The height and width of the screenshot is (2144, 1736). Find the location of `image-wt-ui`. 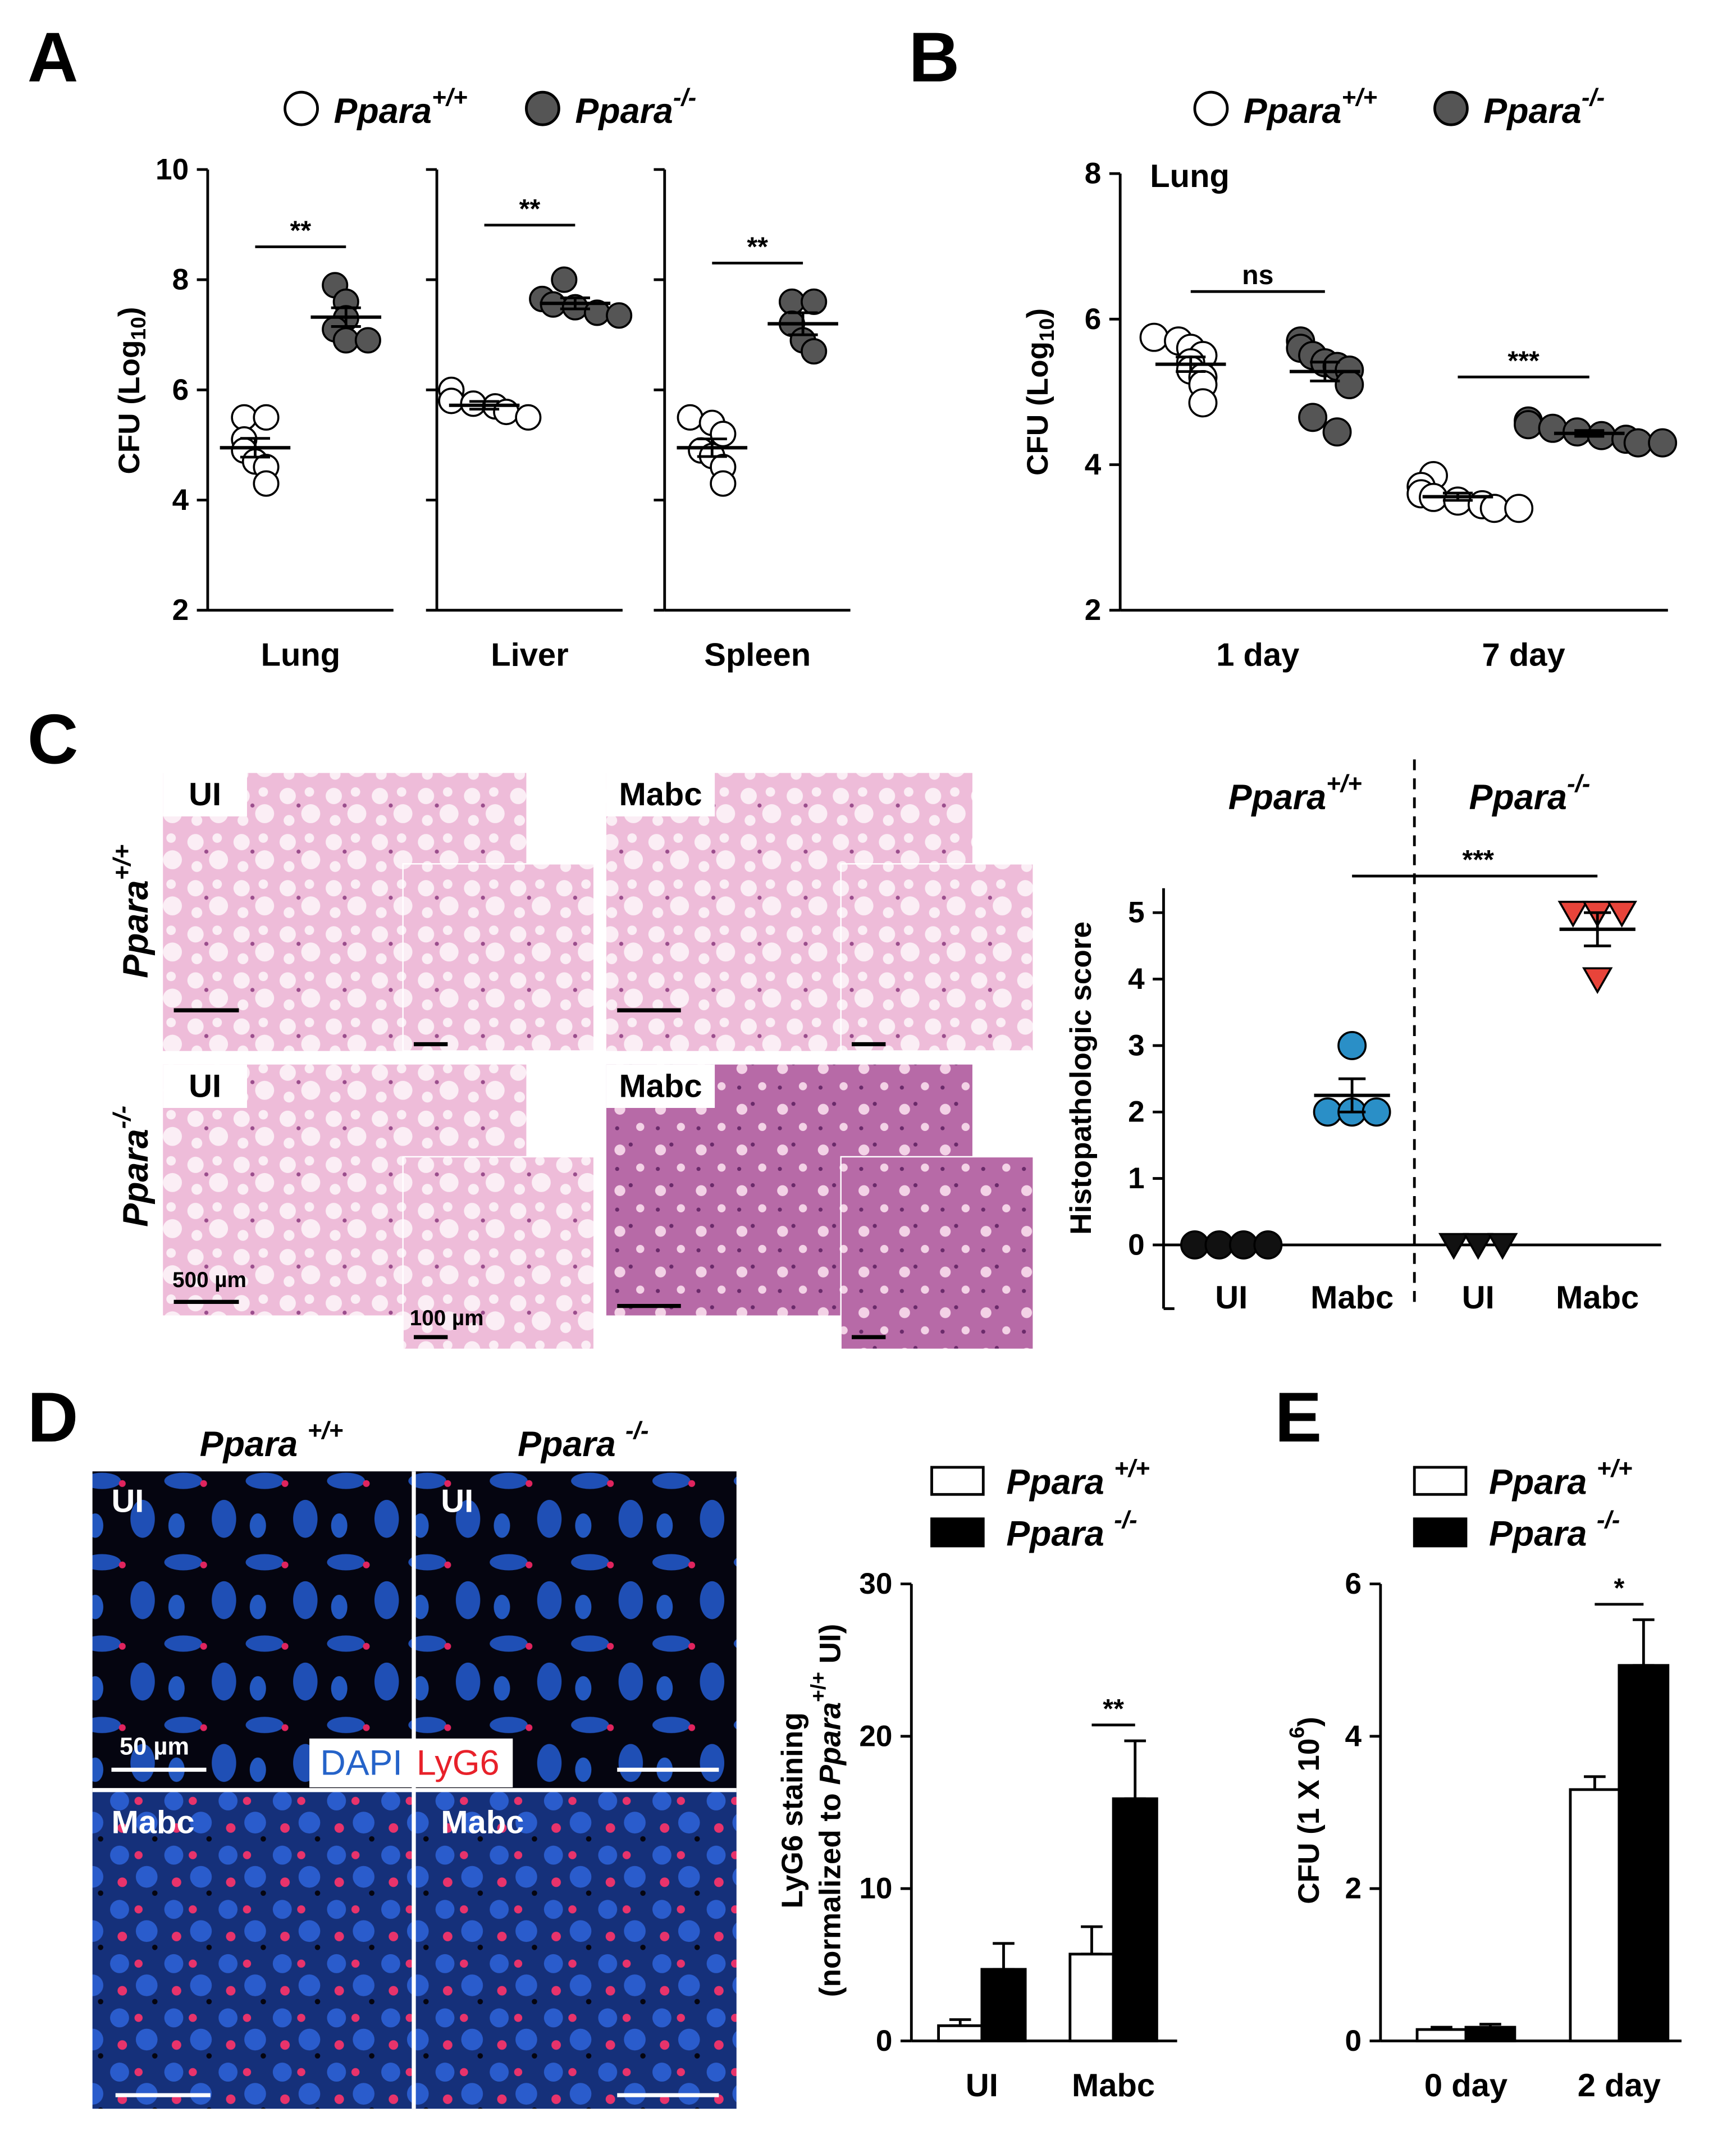

image-wt-ui is located at coordinates (253, 1630).